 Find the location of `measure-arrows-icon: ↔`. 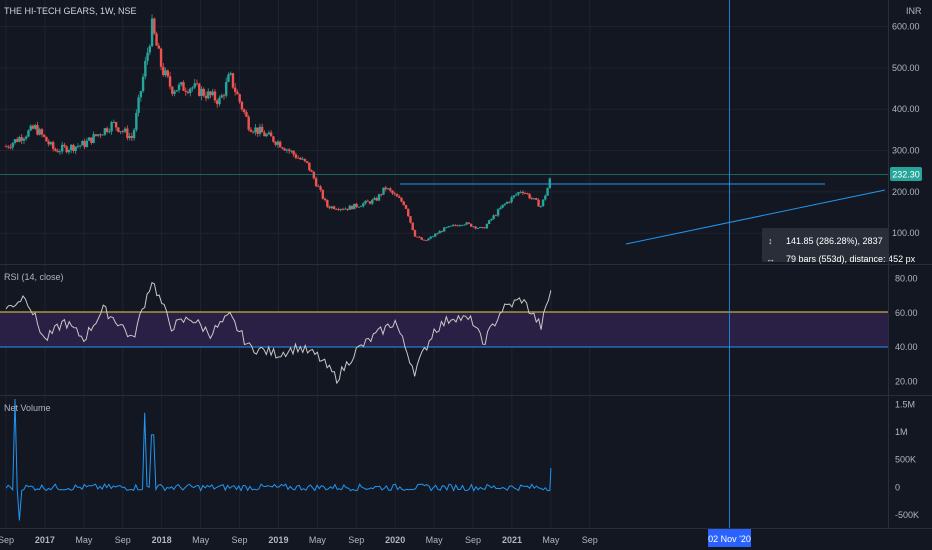

measure-arrows-icon: ↔ is located at coordinates (770, 259).